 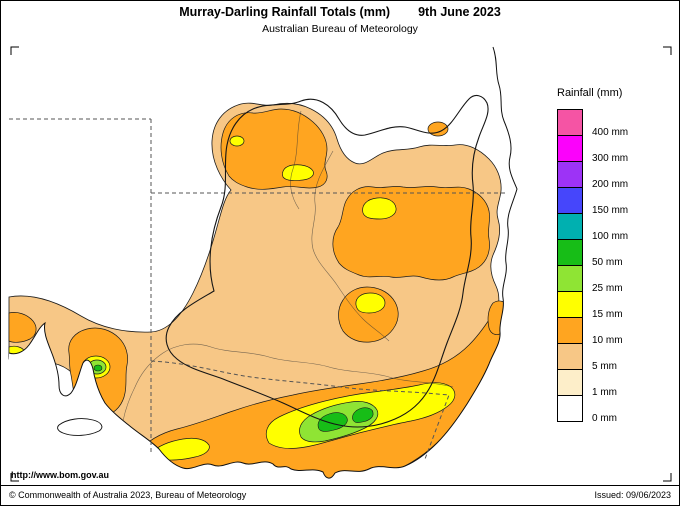 I want to click on rain-region-orange-dot, so click(x=438, y=129).